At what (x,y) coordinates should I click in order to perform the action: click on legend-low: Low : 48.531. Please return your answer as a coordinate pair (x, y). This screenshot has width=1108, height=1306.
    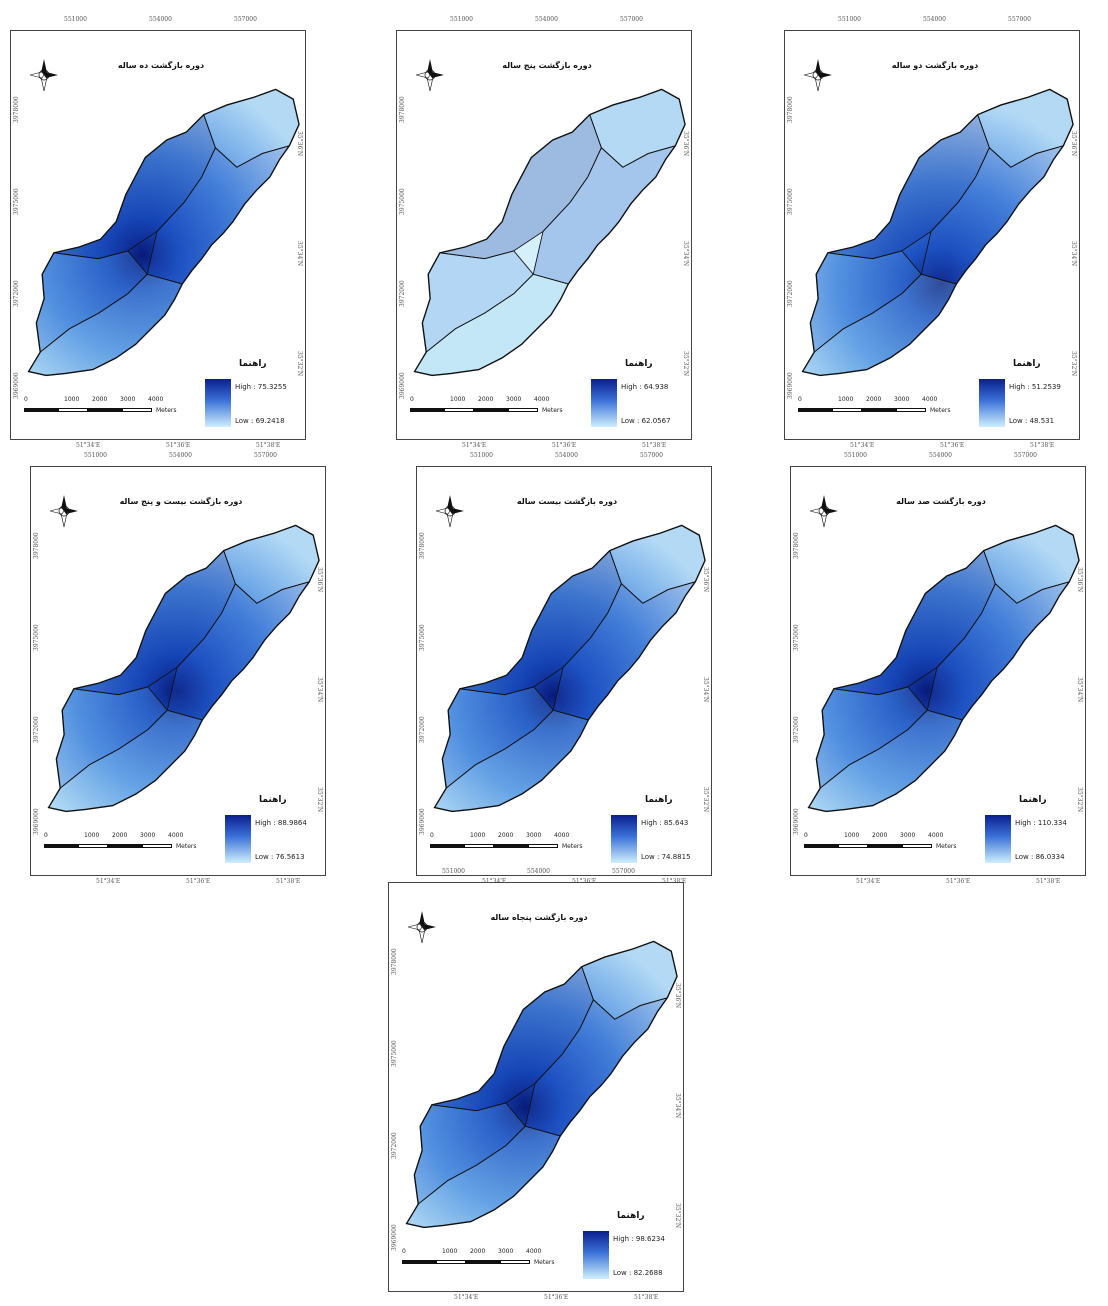
    Looking at the image, I should click on (1032, 421).